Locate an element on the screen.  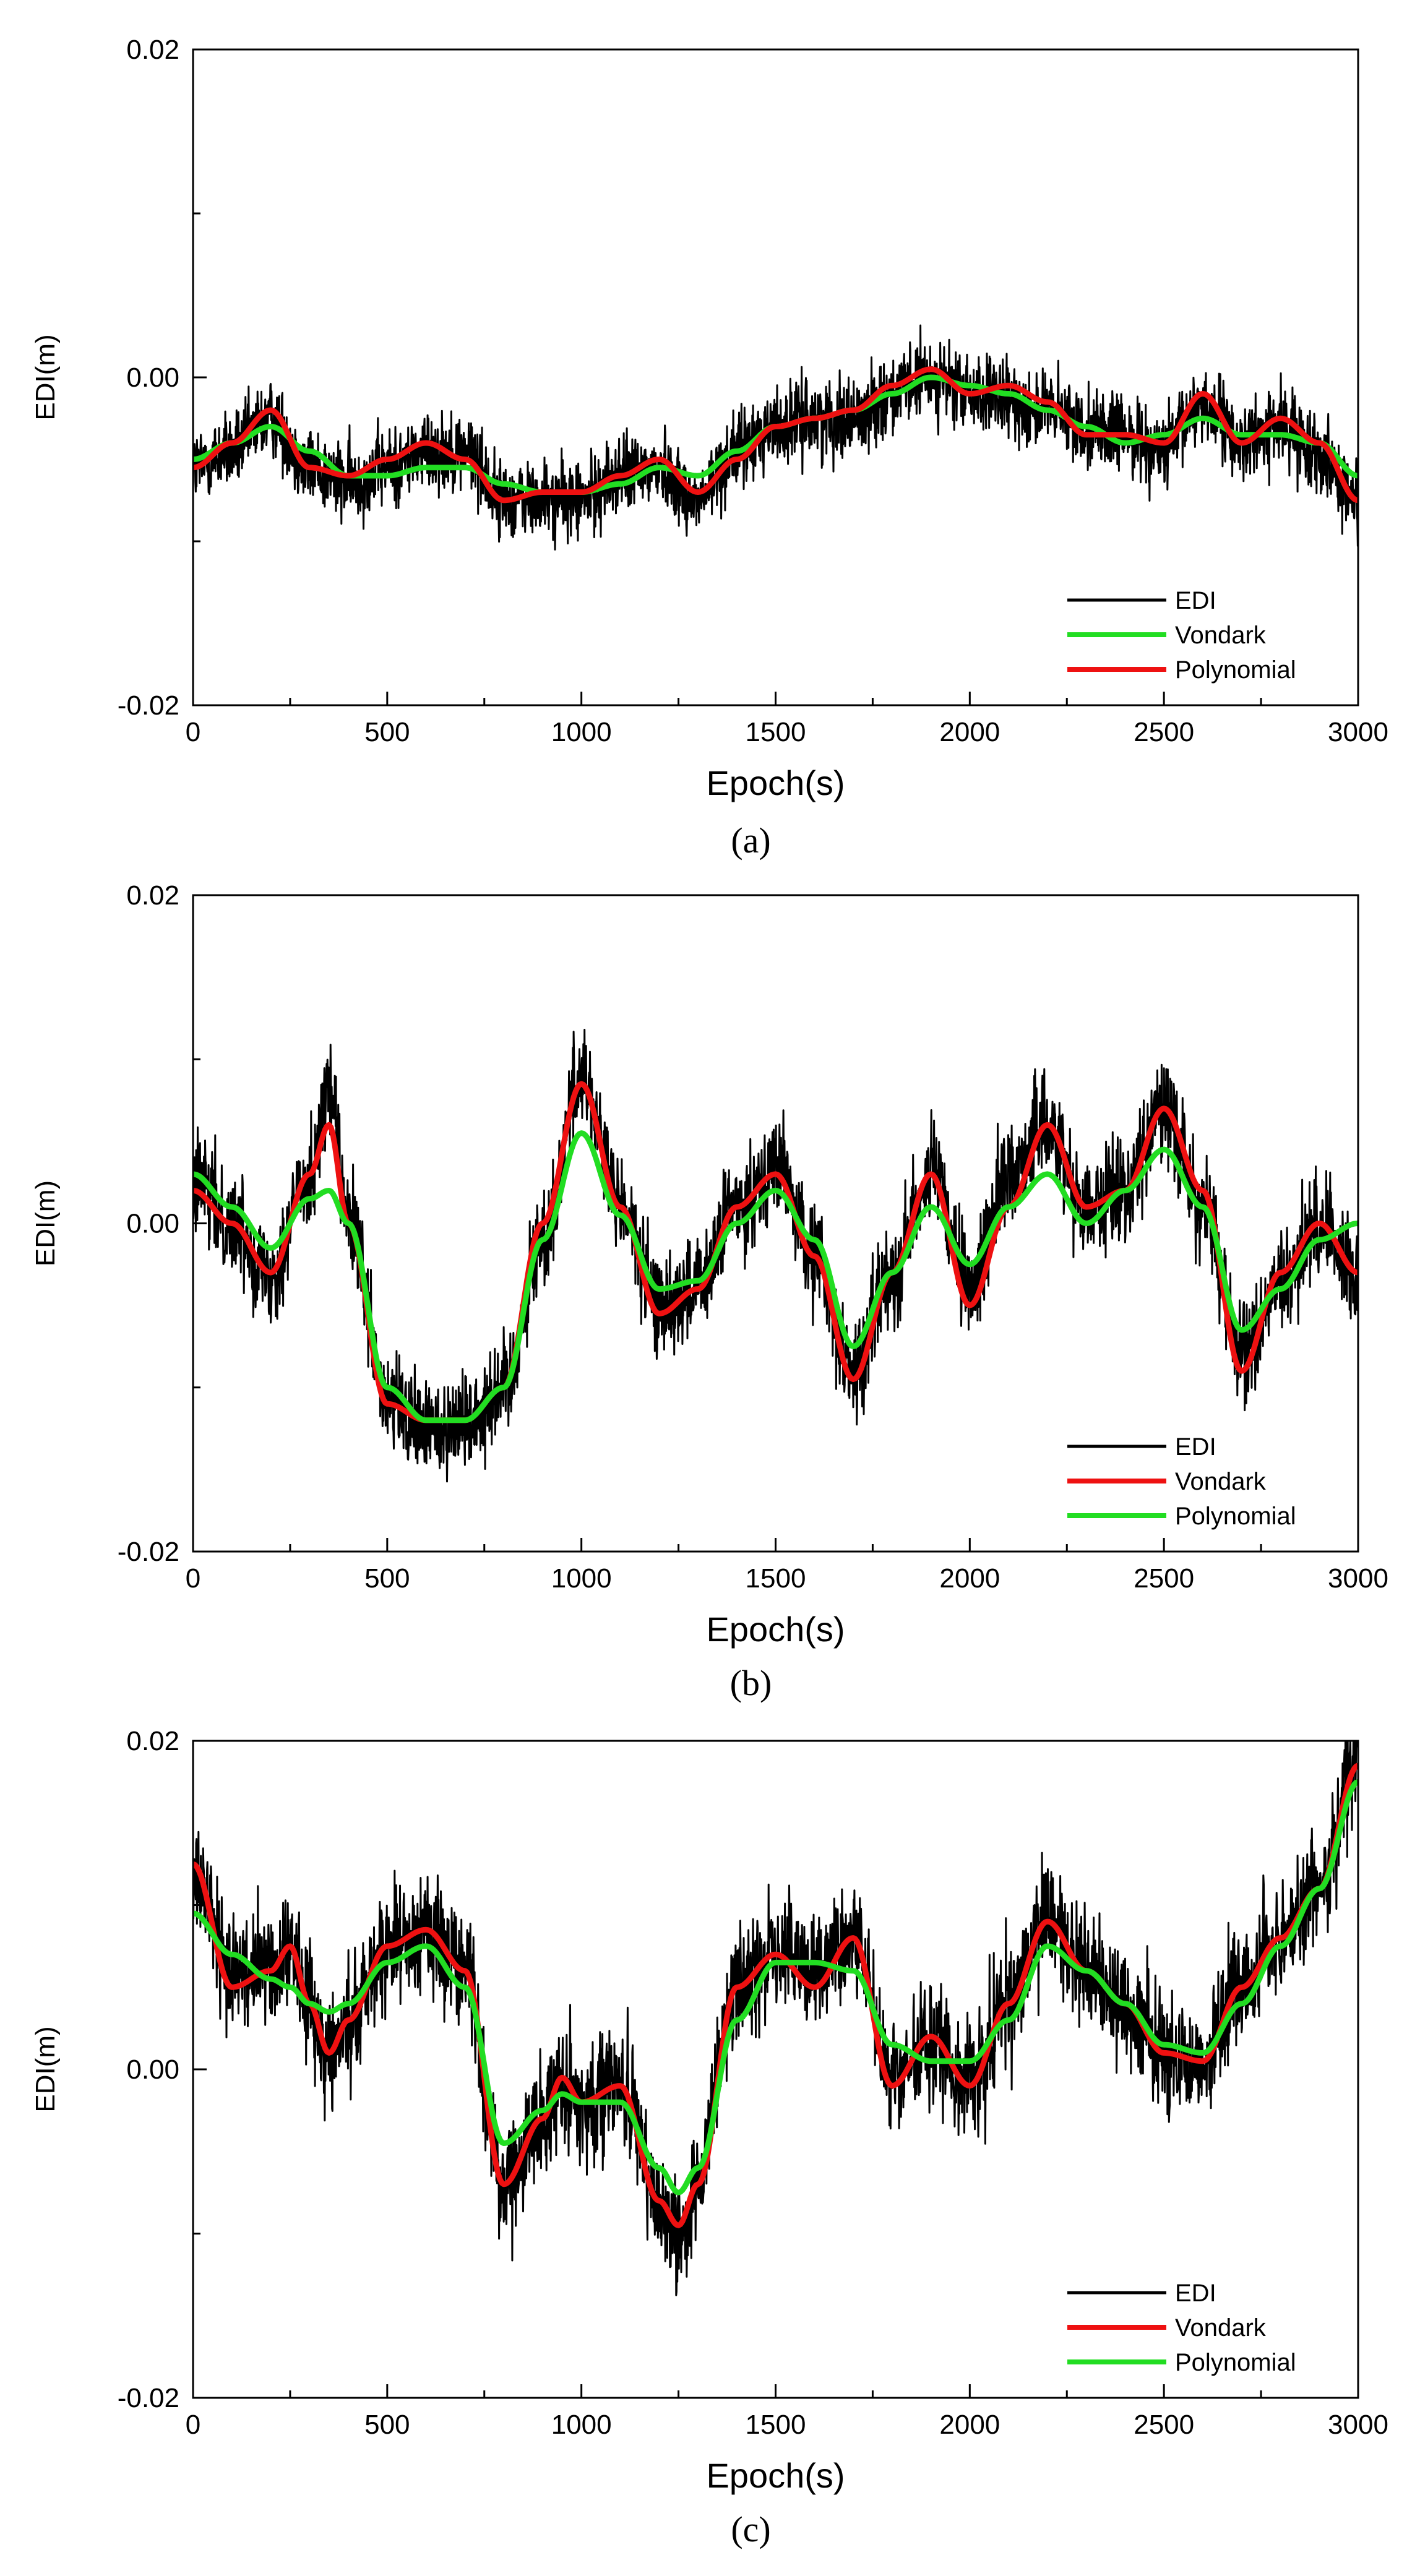
panel-label: (b) is located at coordinates (751, 1683).